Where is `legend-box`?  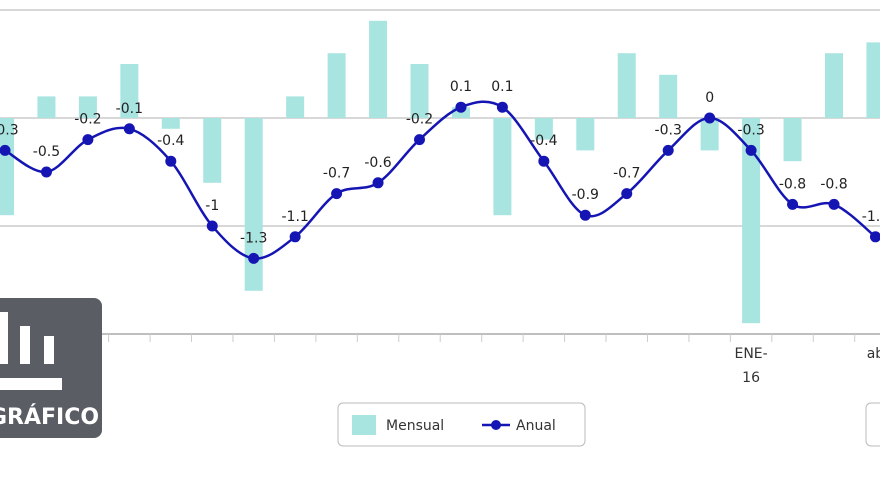 legend-box is located at coordinates (461, 424).